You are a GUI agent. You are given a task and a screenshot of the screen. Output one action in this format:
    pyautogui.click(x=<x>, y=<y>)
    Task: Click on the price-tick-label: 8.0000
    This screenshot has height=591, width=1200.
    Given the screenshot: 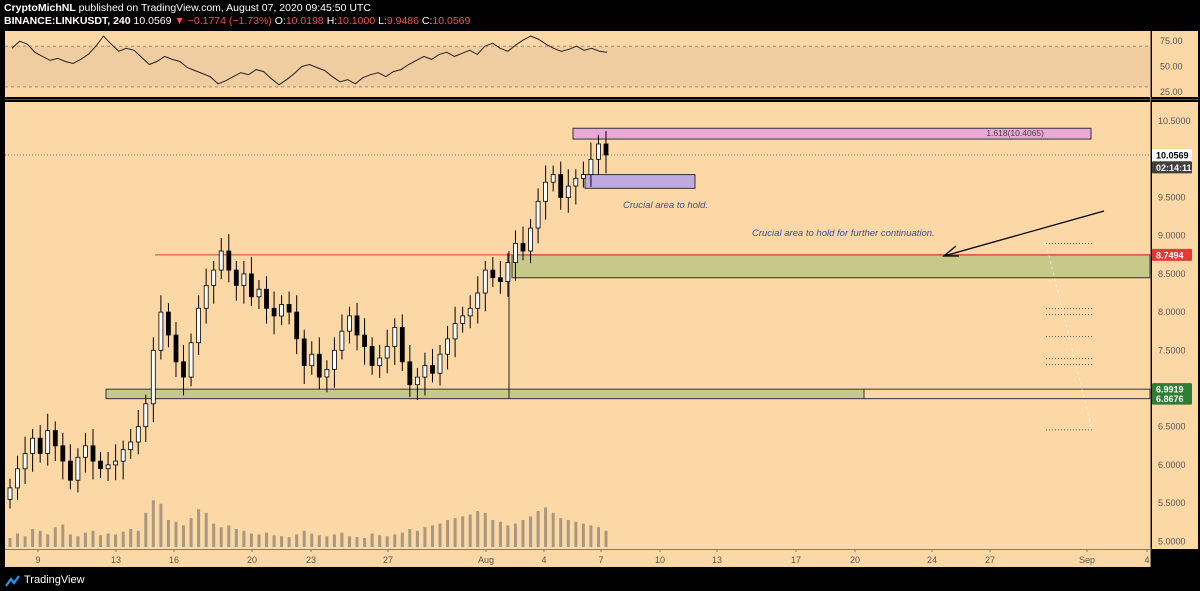 What is the action you would take?
    pyautogui.click(x=1172, y=312)
    